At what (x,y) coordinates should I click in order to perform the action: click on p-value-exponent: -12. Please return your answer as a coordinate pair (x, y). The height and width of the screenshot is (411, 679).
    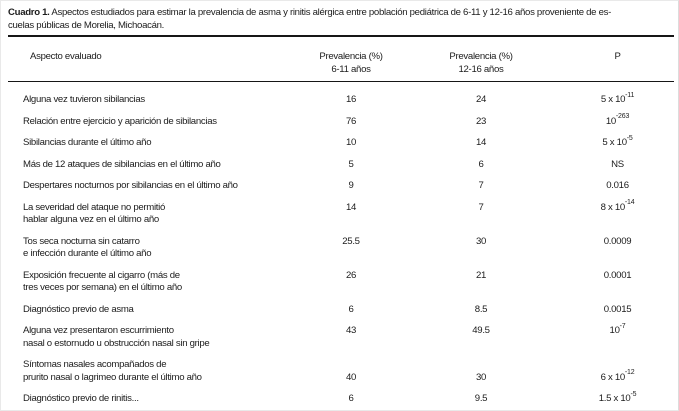
    Looking at the image, I should click on (629, 373).